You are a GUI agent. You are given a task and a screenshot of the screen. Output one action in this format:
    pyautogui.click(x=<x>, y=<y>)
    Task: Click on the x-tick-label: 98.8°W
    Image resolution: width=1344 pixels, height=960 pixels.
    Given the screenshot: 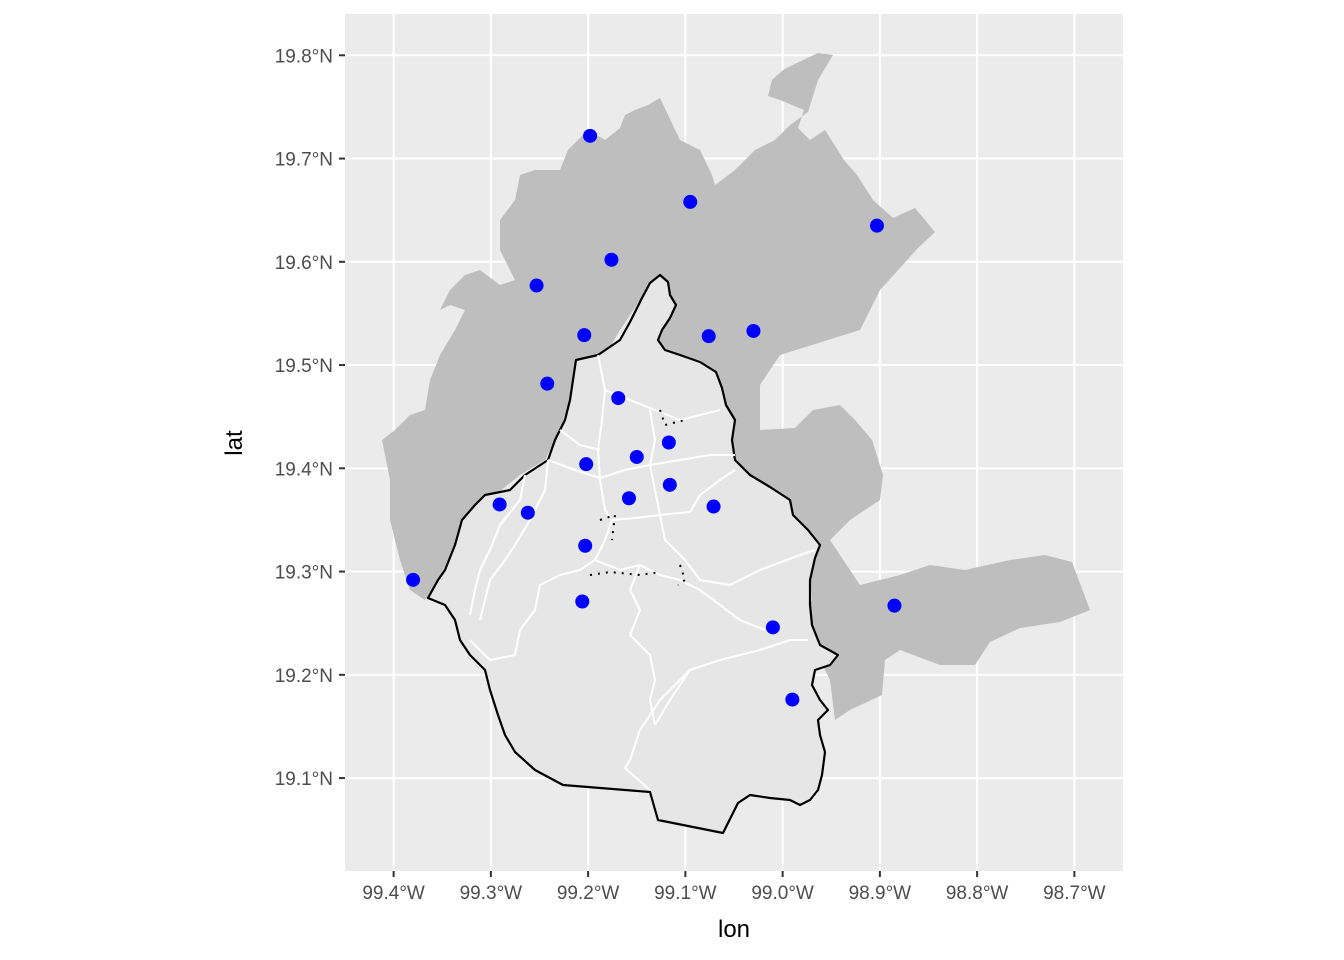 What is the action you would take?
    pyautogui.click(x=977, y=893)
    